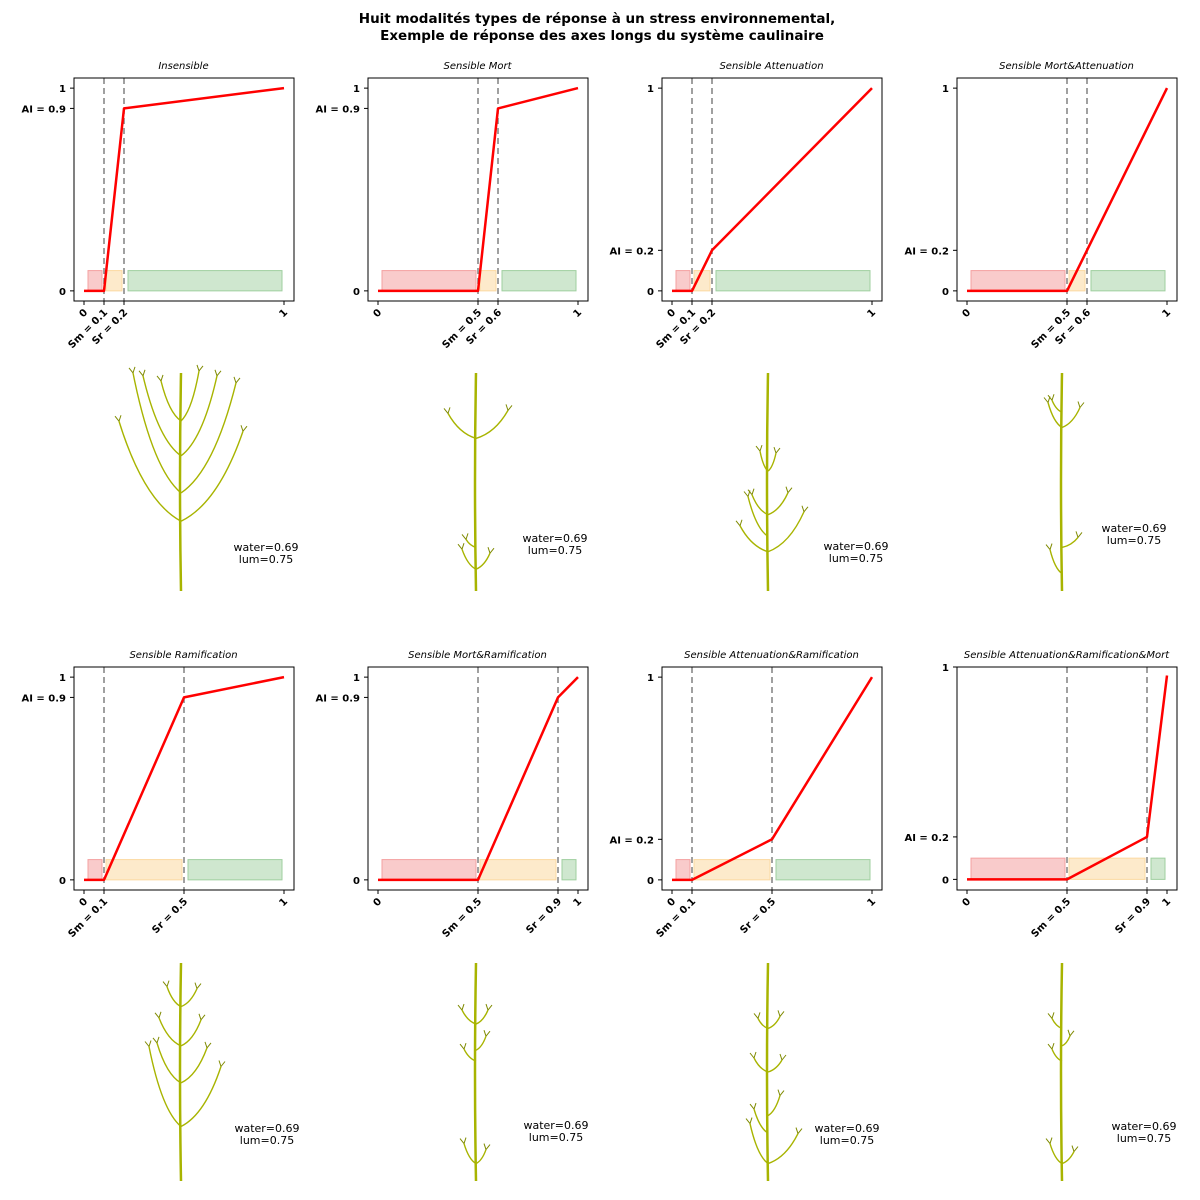 The width and height of the screenshot is (1200, 1200). I want to click on chart-title: Sensible Attenuation&Ramification, so click(771, 655).